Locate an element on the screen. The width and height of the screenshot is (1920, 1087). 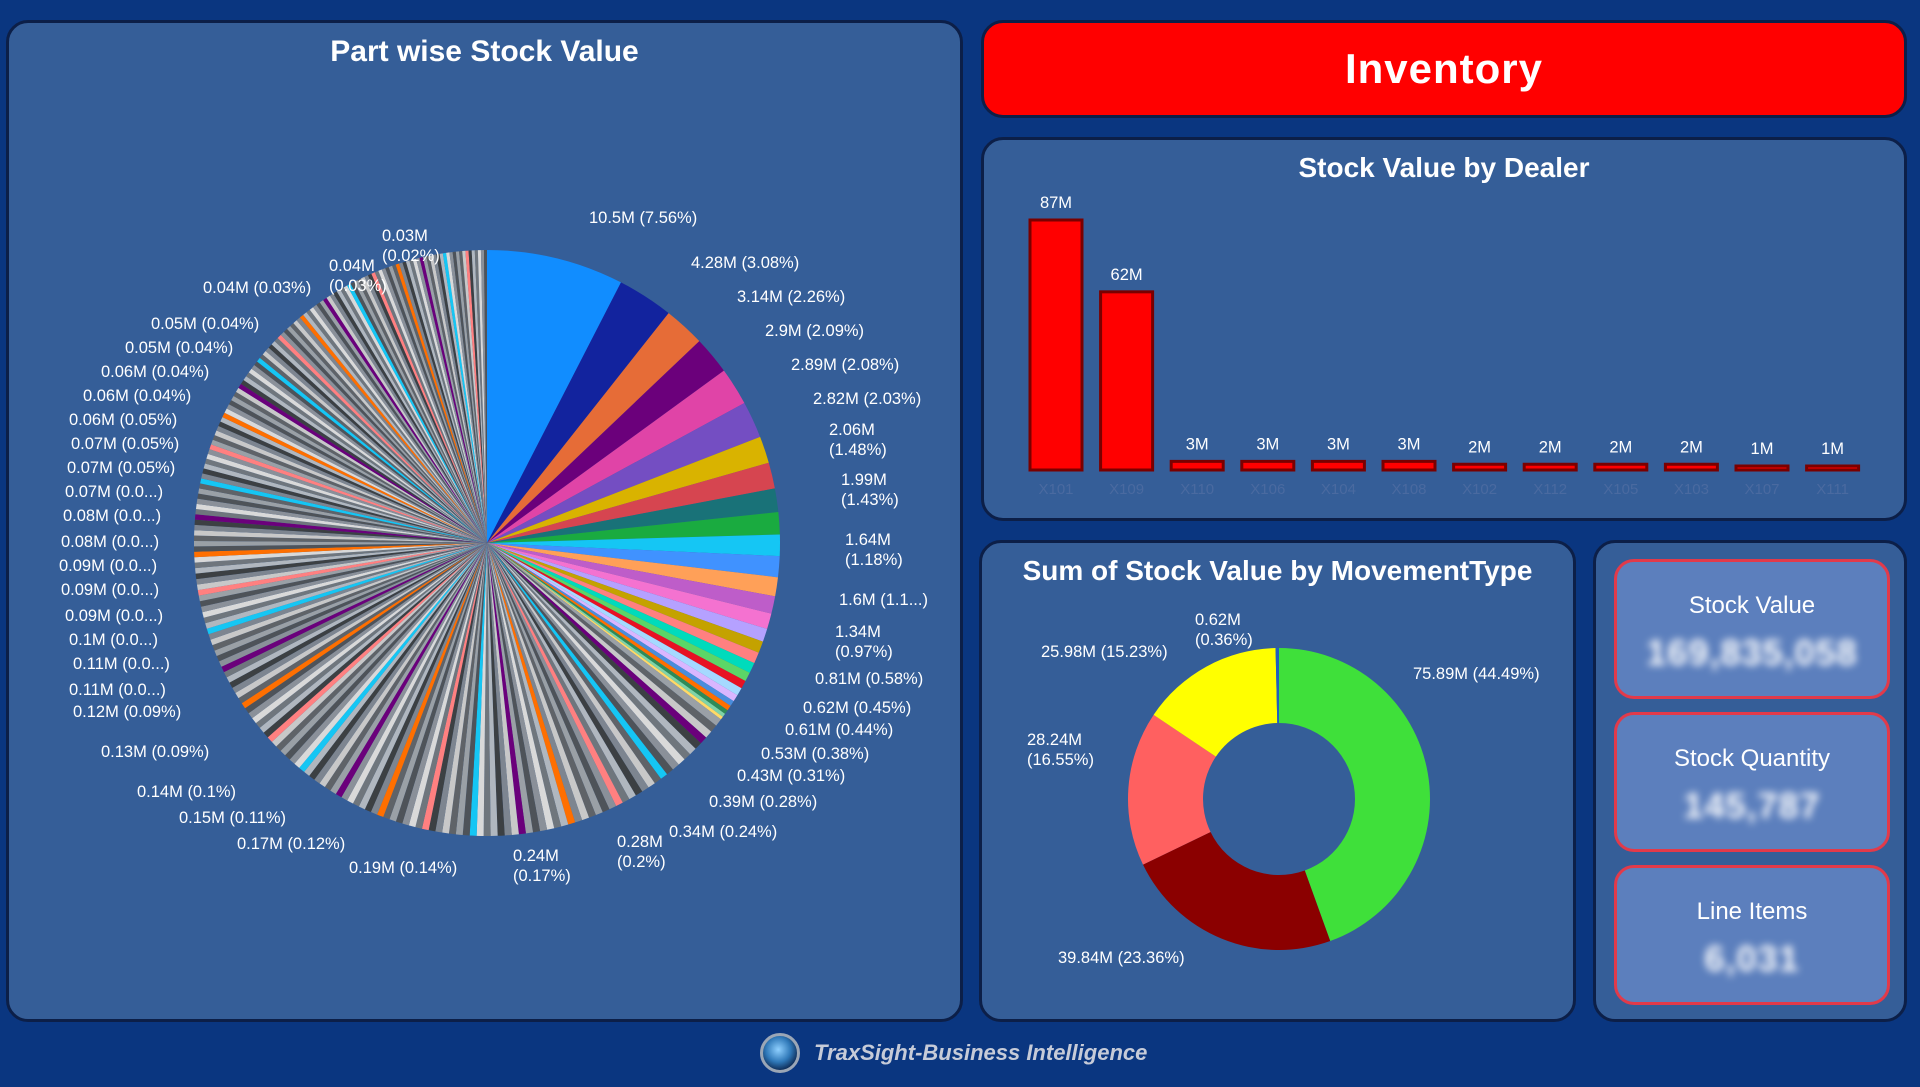
donut-slice is located at coordinates (1215, 702).